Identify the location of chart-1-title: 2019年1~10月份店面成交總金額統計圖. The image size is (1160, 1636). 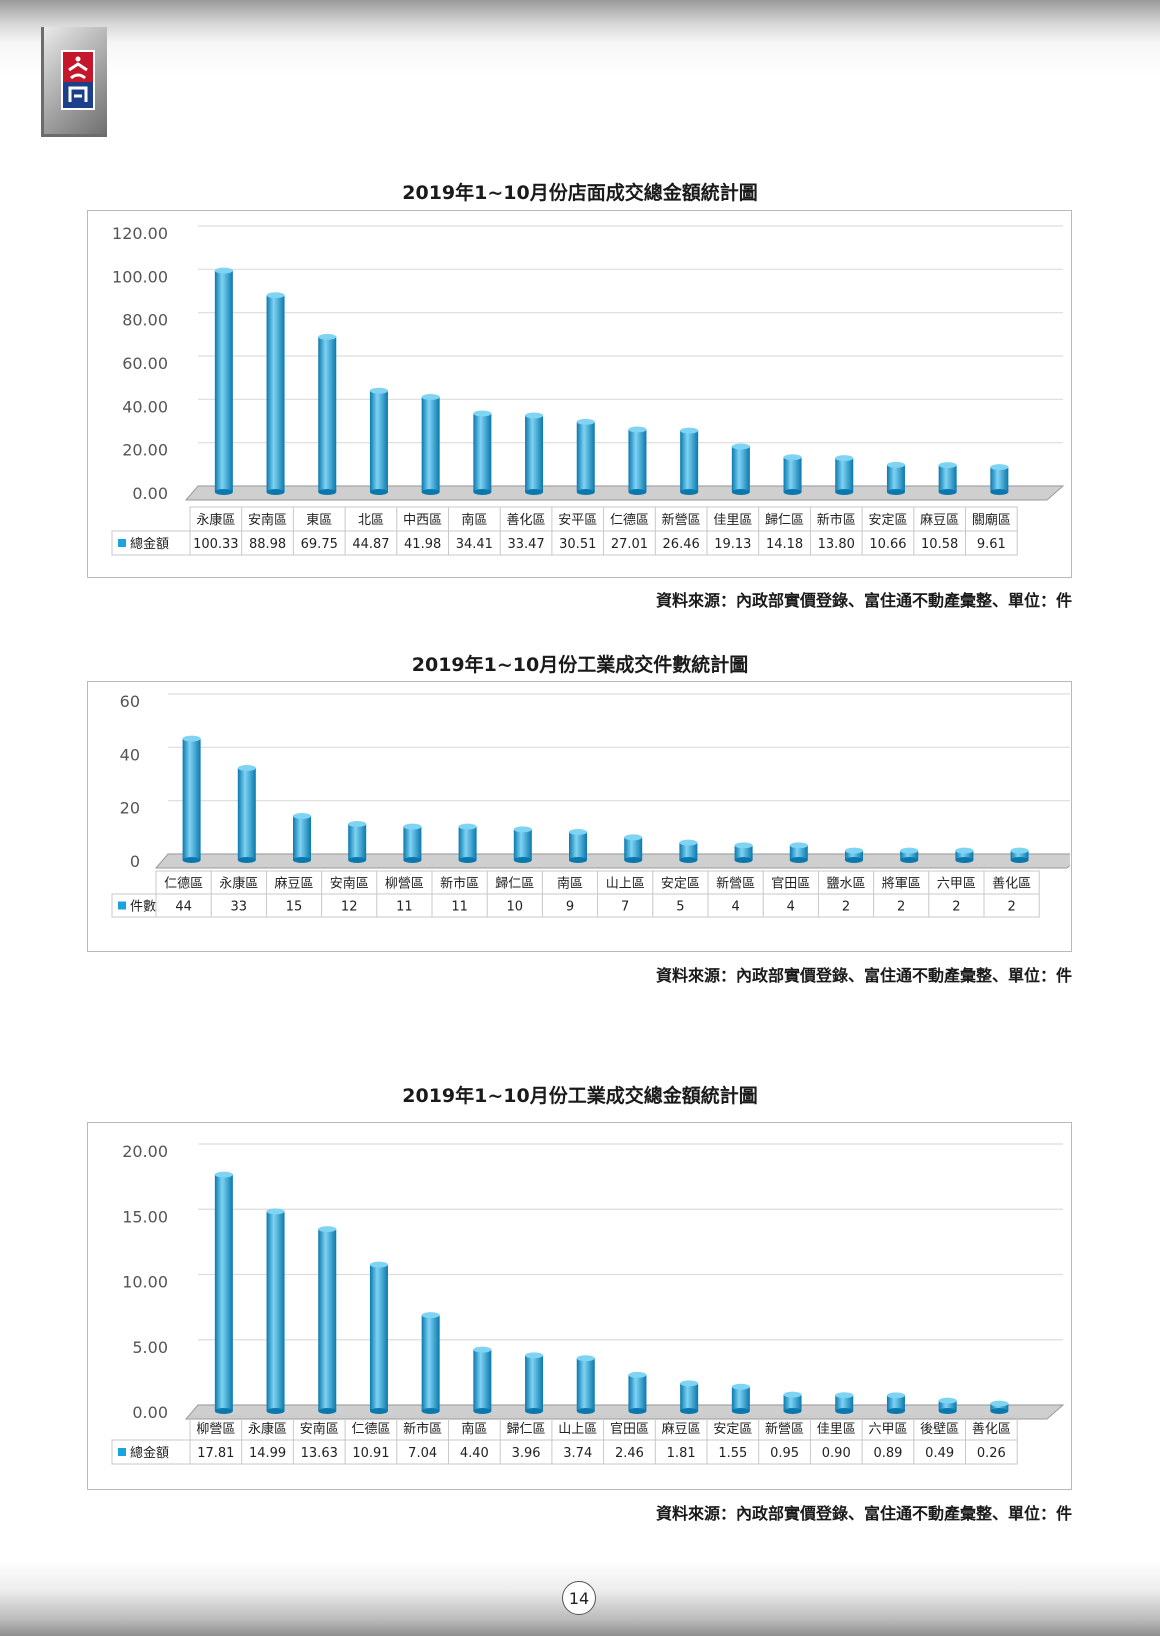
(580, 193).